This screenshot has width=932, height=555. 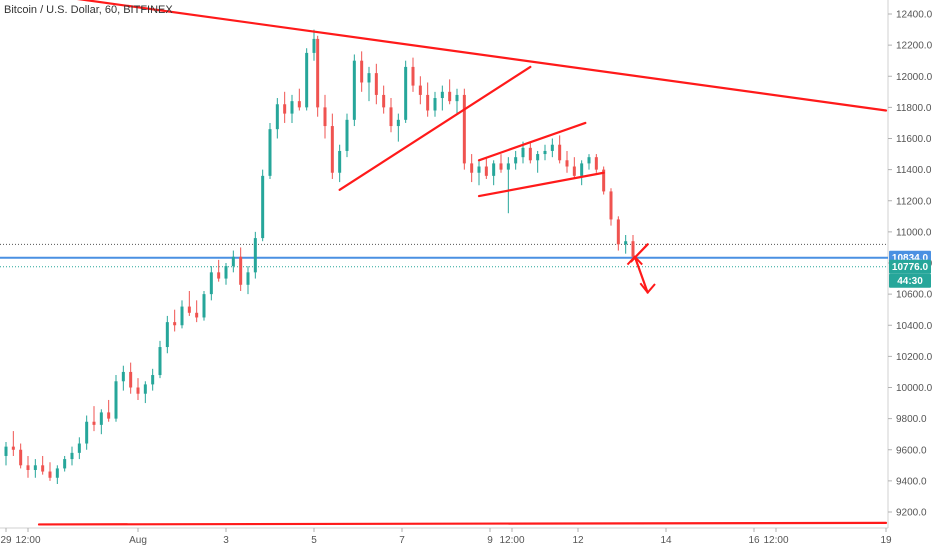 I want to click on breakdown-arrow-shaft, so click(x=641, y=274).